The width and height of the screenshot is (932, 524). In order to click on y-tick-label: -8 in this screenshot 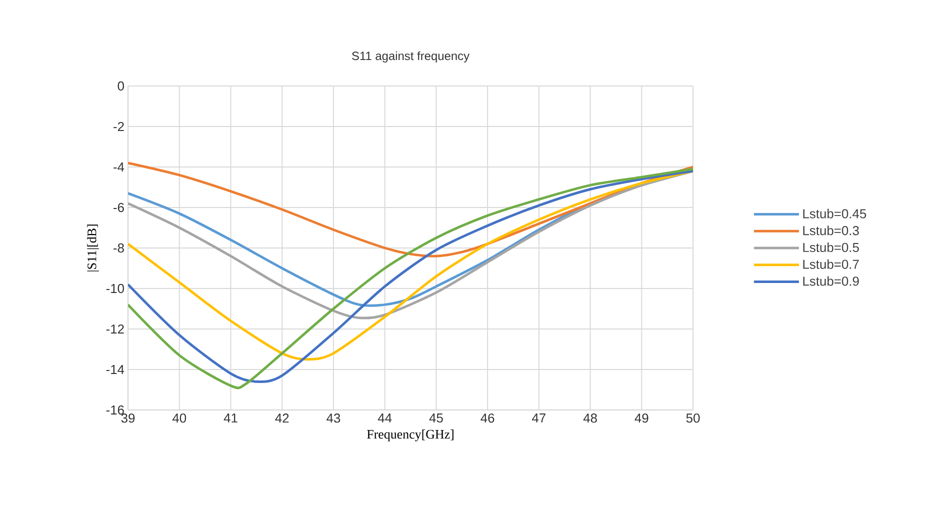, I will do `click(119, 248)`.